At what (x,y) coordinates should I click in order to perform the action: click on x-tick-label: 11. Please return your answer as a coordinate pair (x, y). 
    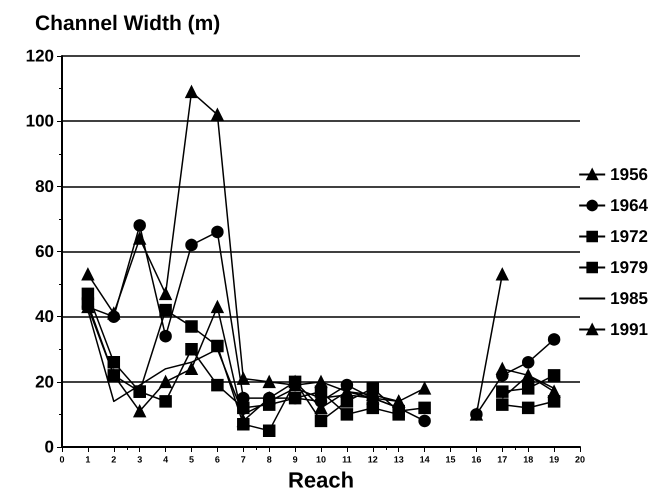
    Looking at the image, I should click on (347, 459).